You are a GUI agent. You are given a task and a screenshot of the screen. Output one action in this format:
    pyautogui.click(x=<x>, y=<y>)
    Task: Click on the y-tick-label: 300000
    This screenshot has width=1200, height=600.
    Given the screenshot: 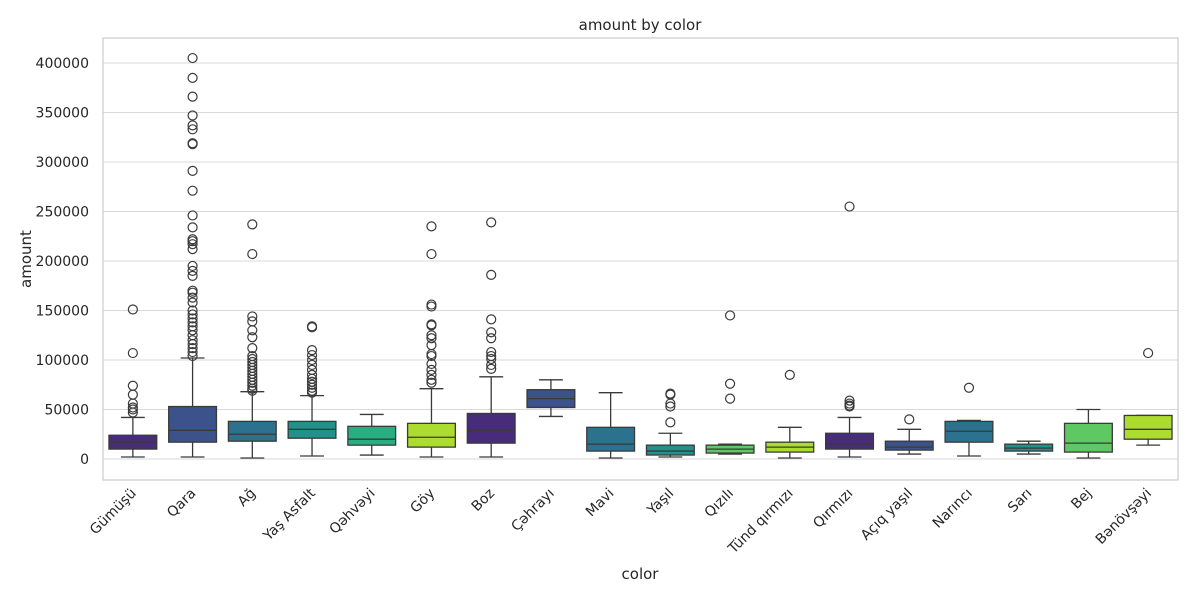 What is the action you would take?
    pyautogui.click(x=62, y=163)
    